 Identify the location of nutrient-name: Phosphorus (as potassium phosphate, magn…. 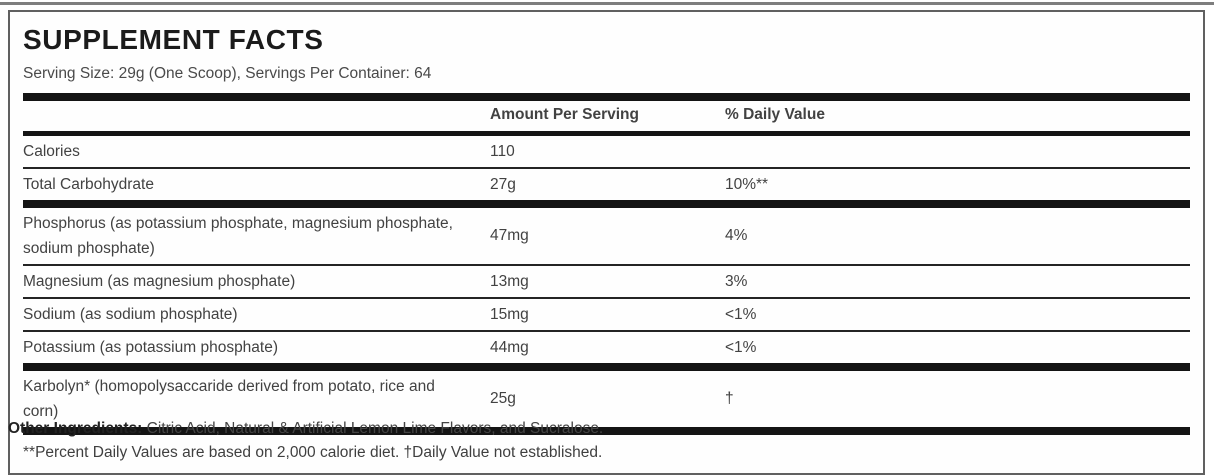
(238, 236).